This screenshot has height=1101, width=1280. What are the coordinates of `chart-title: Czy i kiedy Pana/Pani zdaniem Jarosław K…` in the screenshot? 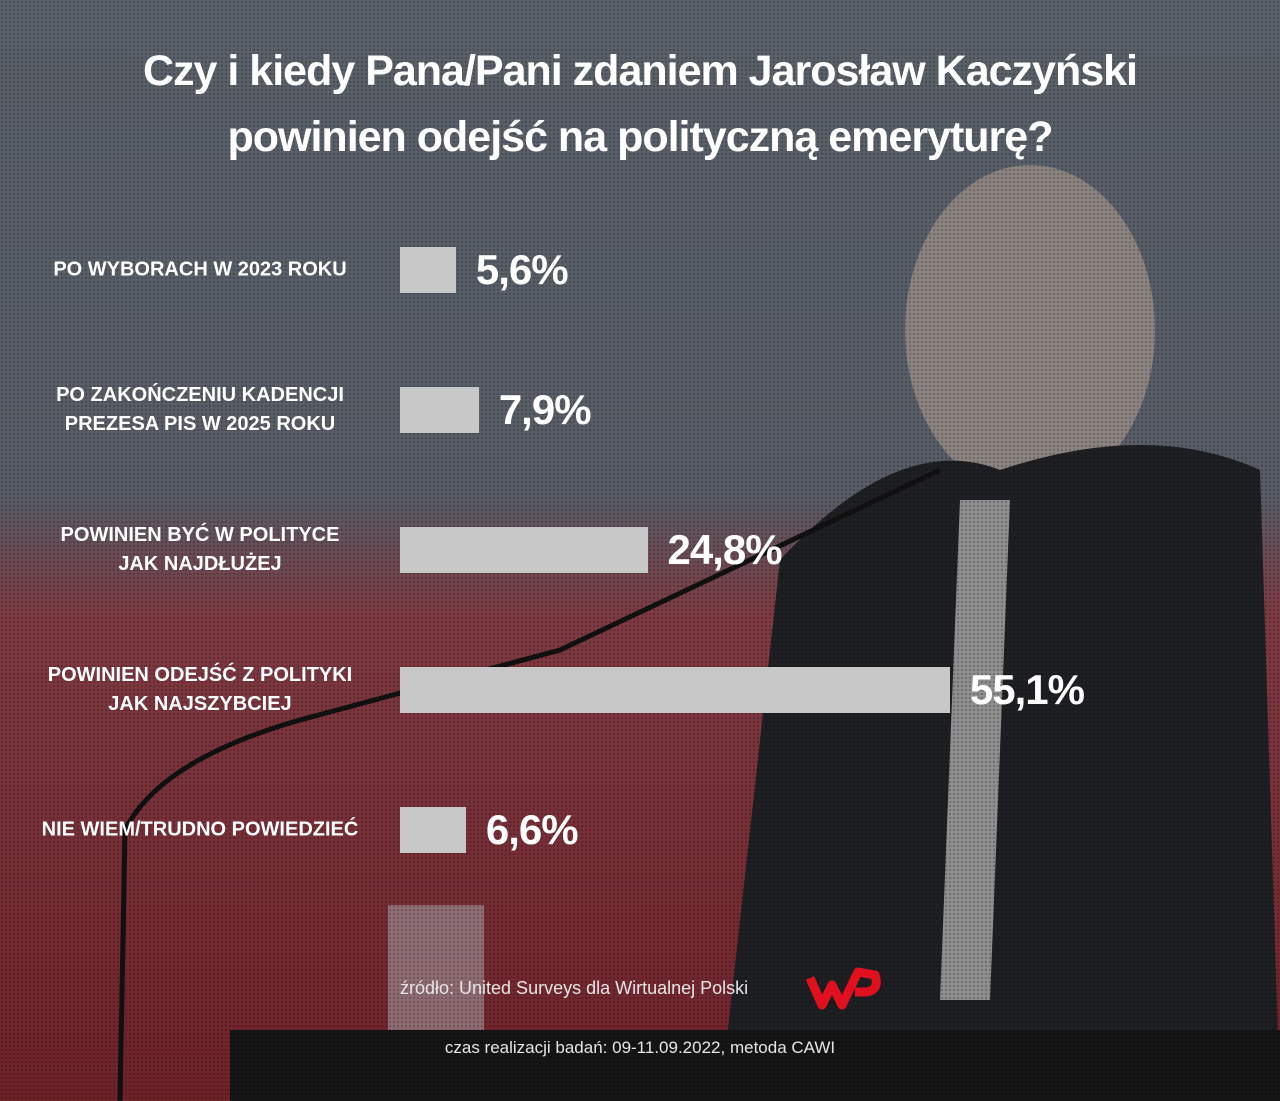 It's located at (640, 104).